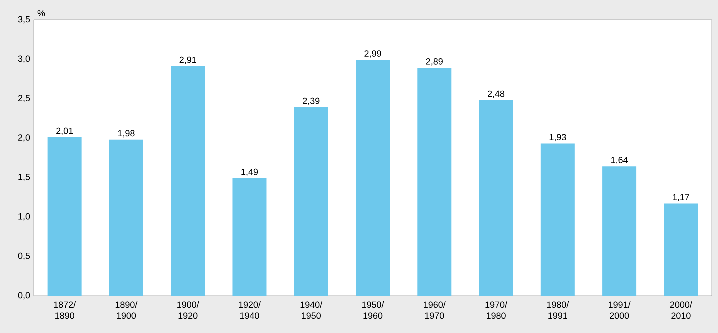 The height and width of the screenshot is (333, 718). Describe the element at coordinates (24, 99) in the screenshot. I see `y-tick-label: 2,5` at that location.